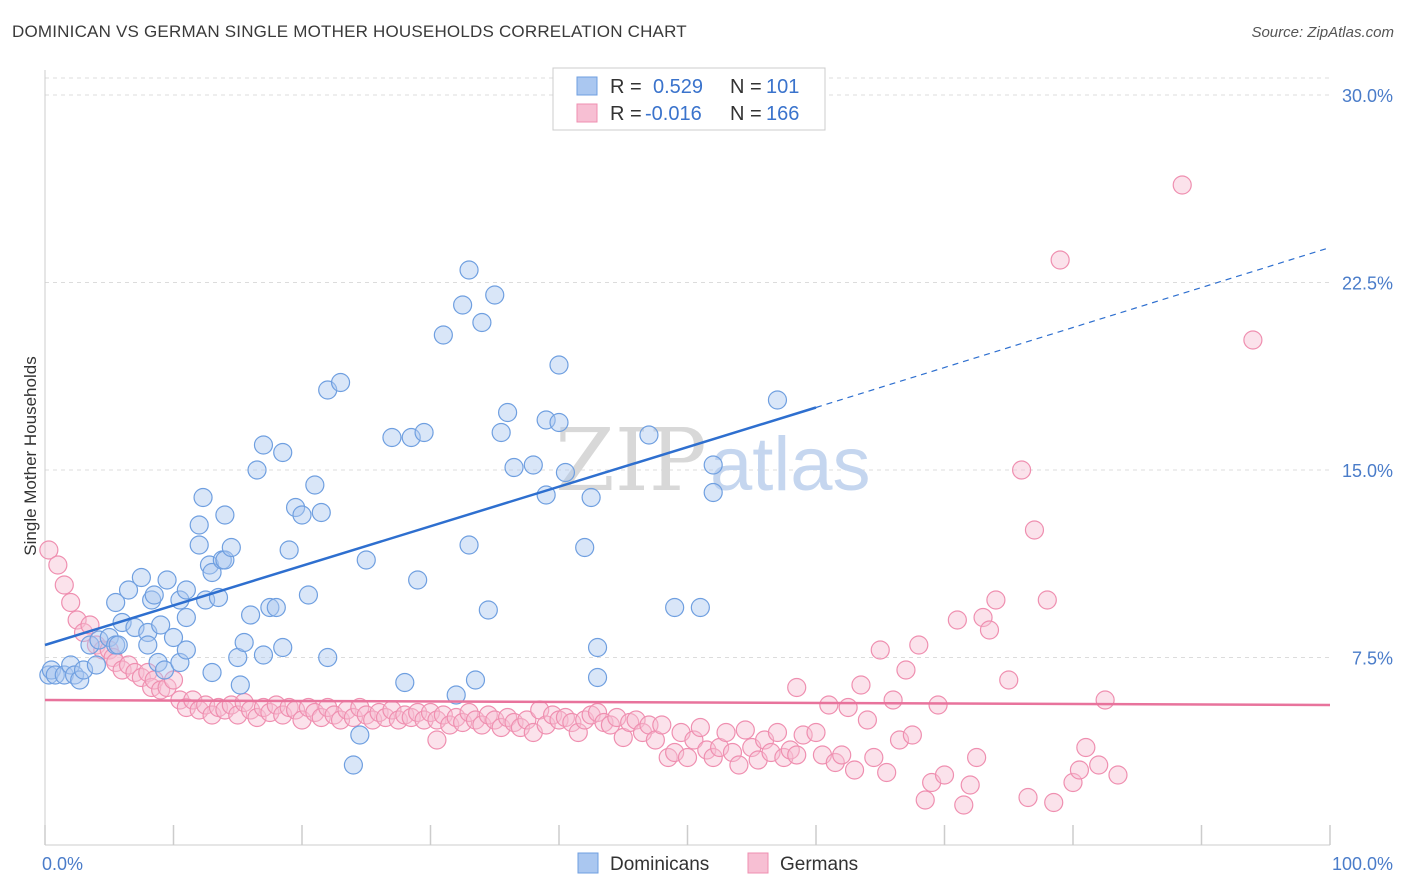 Image resolution: width=1406 pixels, height=892 pixels. Describe the element at coordinates (790, 464) in the screenshot. I see `watermark-atlas: atlas` at that location.